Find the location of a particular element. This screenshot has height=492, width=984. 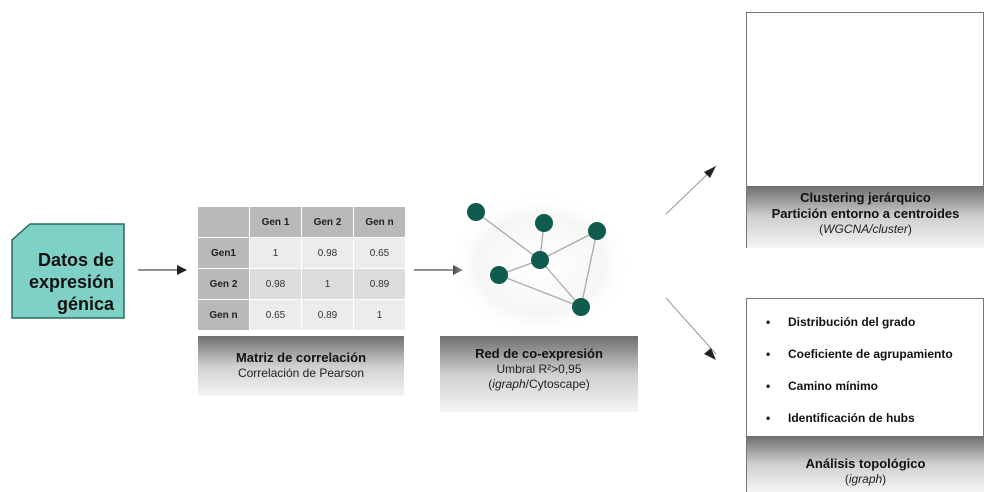

network-caption-tools: (igraph/Cytoscape) is located at coordinates (539, 384).